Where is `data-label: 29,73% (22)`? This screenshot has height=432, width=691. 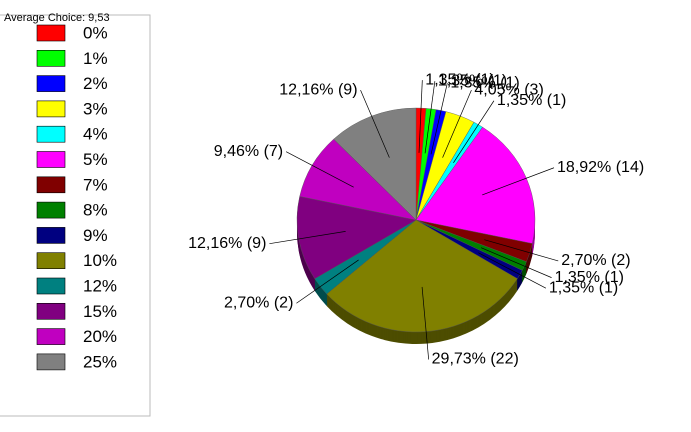 data-label: 29,73% (22) is located at coordinates (475, 359).